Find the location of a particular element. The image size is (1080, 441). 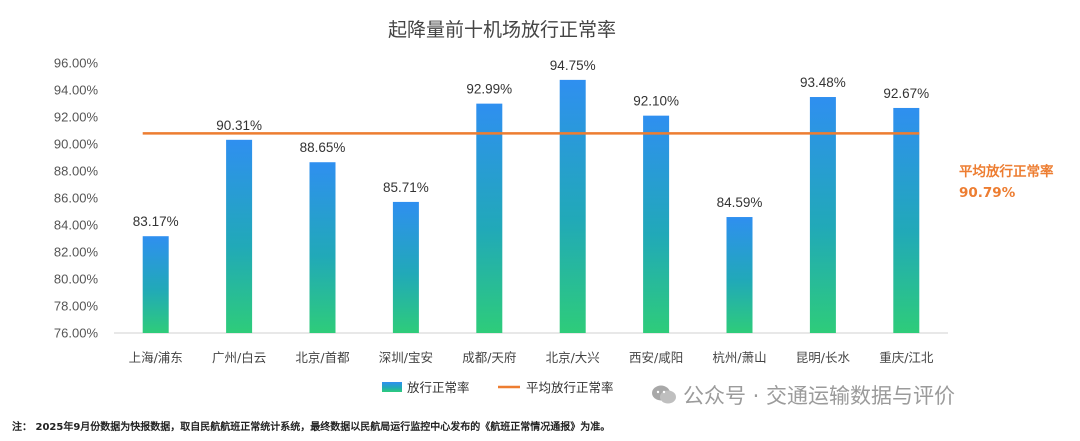

watermark: 公众号 · 交通运输数据与评价 is located at coordinates (803, 395).